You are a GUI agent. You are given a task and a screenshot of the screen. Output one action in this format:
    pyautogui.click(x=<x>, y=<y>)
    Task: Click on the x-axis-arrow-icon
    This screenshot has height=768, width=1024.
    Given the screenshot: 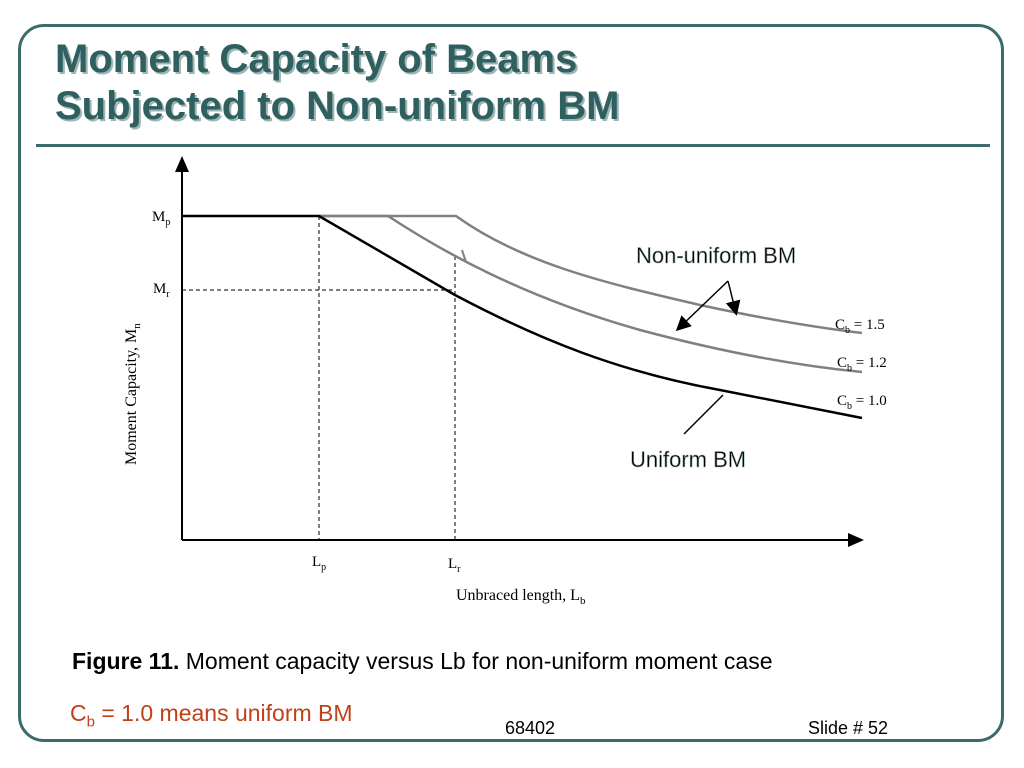 What is the action you would take?
    pyautogui.click(x=856, y=540)
    